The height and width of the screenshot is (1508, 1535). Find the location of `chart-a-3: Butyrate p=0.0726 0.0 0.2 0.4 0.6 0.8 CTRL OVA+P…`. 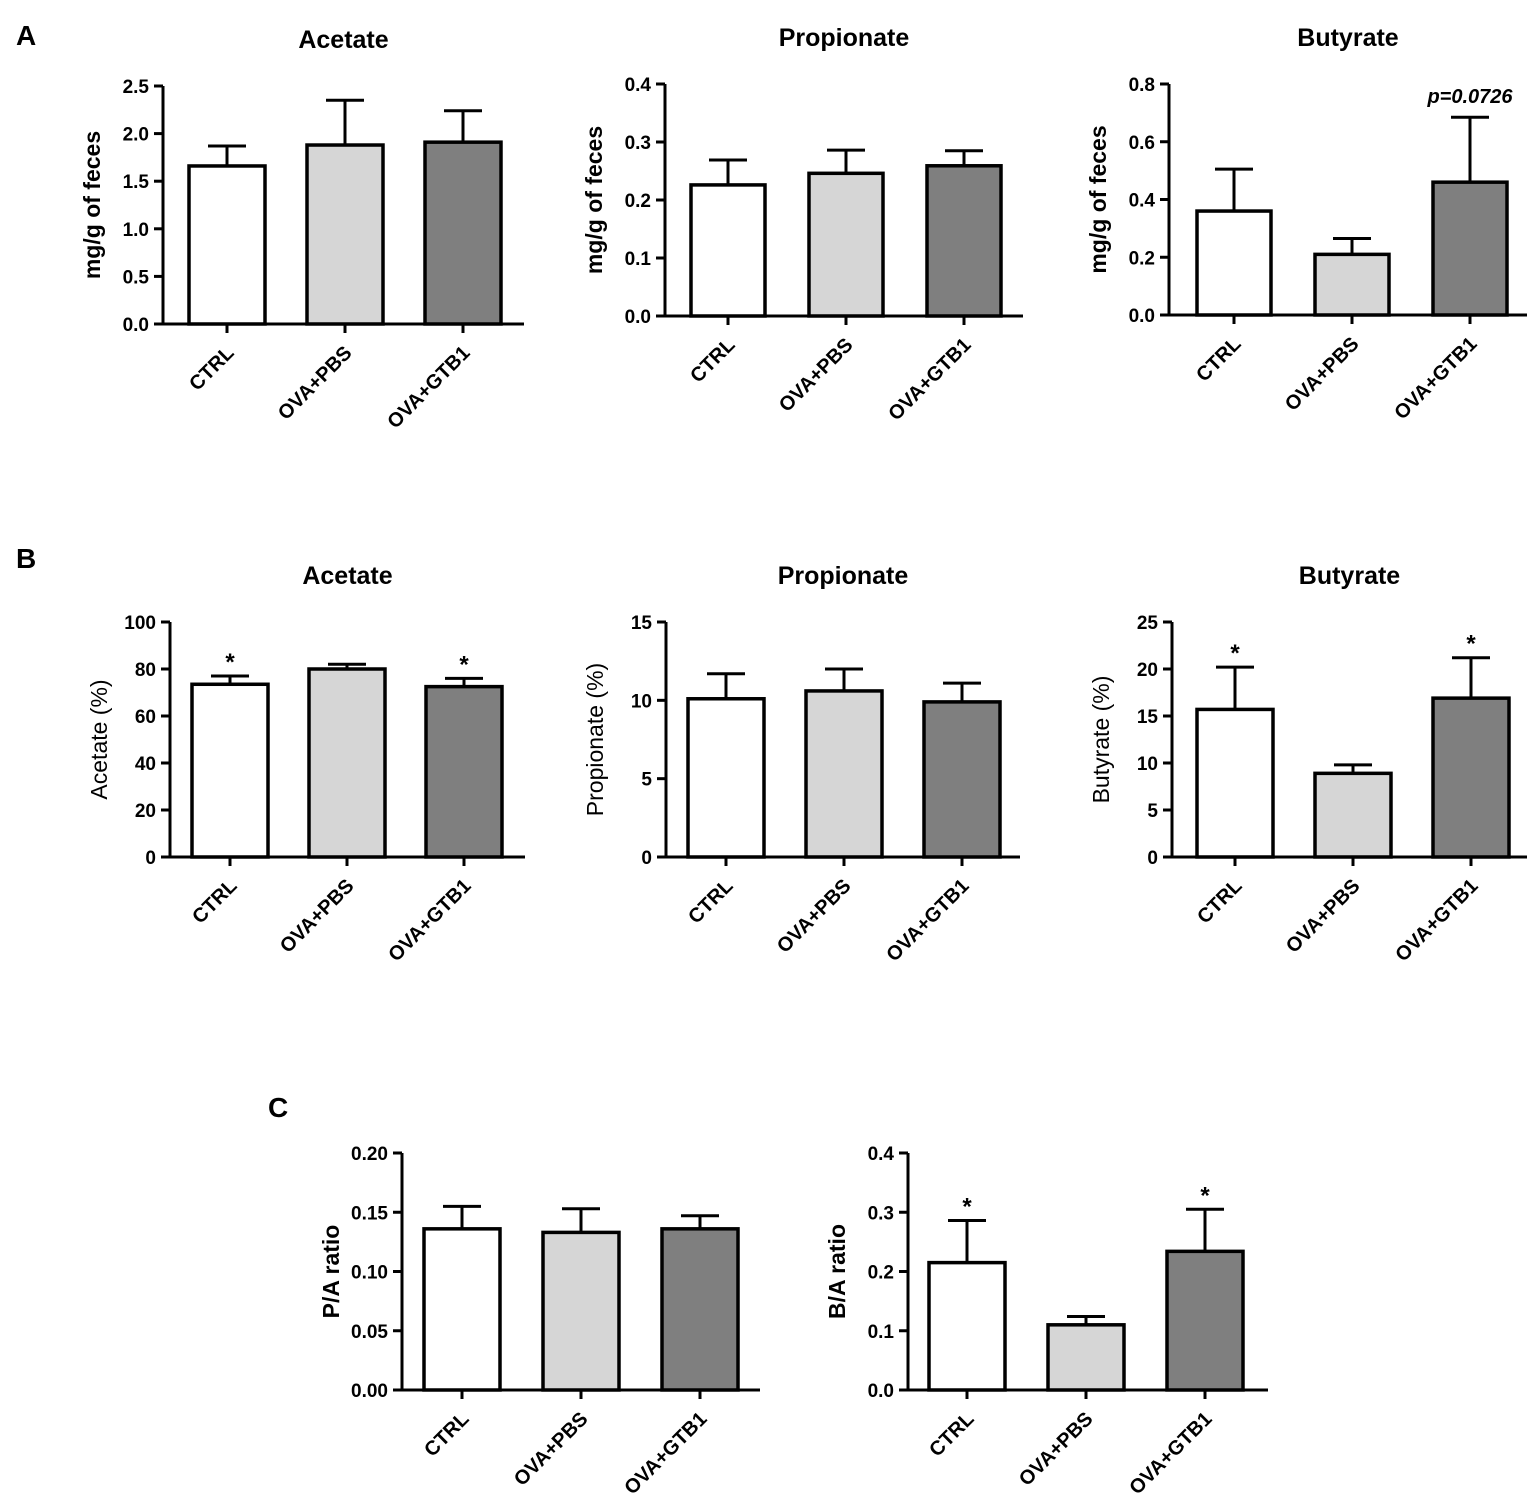

chart-a-3: Butyrate p=0.0726 0.0 0.2 0.4 0.6 0.8 CTRL OVA+P… is located at coordinates (1306, 224).